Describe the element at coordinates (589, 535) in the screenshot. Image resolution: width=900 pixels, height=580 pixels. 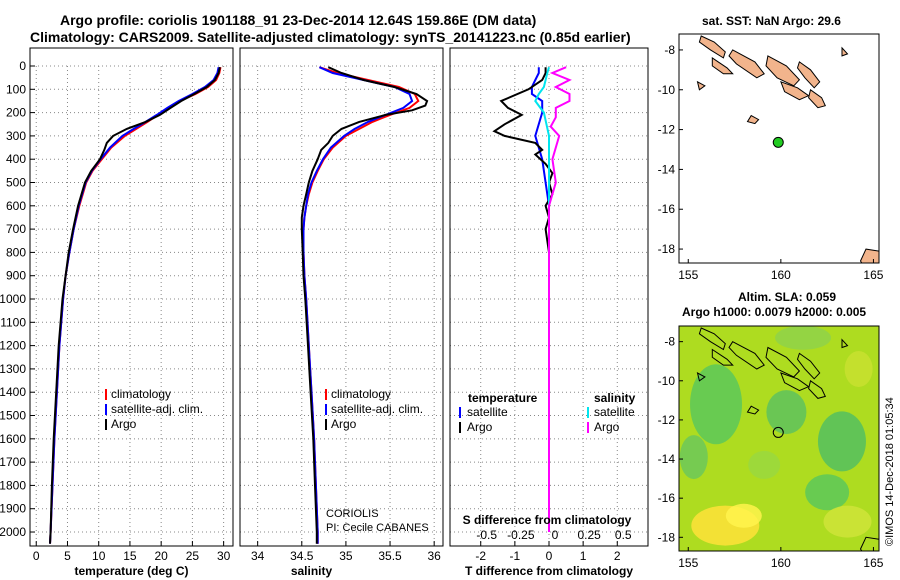
I see `s-tick-label: 0.25` at that location.